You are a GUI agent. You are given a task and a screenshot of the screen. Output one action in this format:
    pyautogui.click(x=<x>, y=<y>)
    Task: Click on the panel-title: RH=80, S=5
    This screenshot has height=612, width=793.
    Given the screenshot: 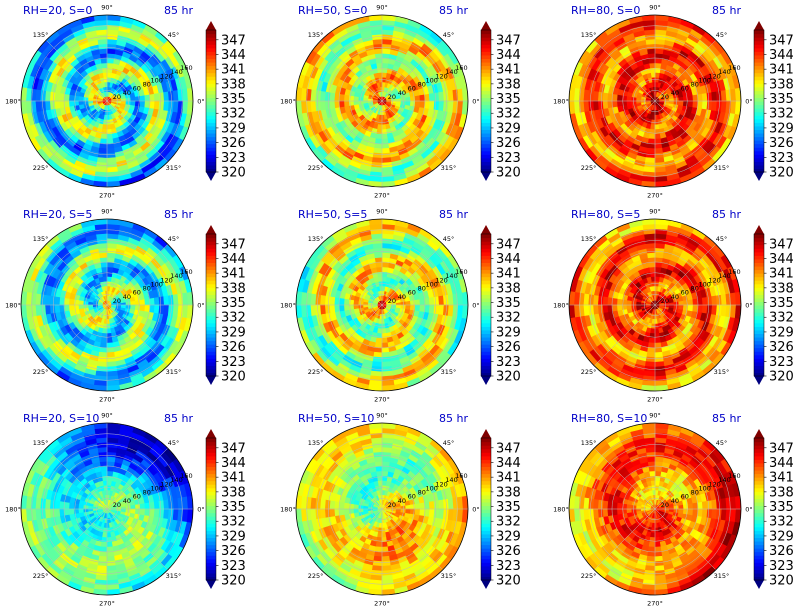 What is the action you would take?
    pyautogui.click(x=605, y=214)
    